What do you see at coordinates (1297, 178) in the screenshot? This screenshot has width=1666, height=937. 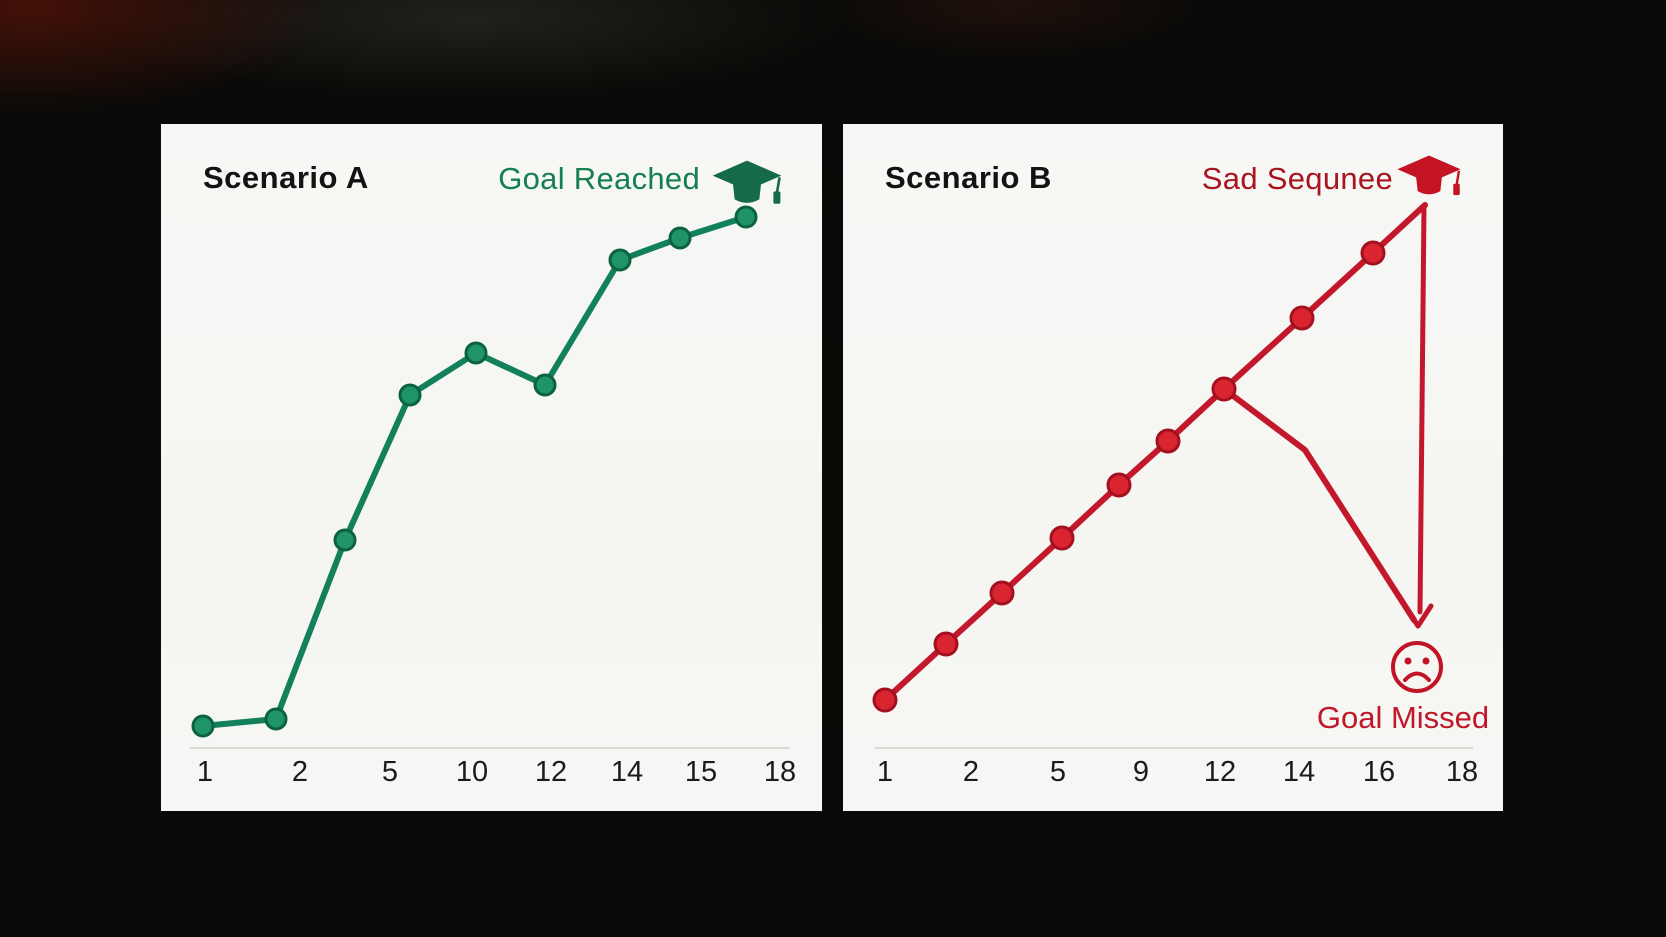 I see `sad-sequence-label: Sad Sequnee` at bounding box center [1297, 178].